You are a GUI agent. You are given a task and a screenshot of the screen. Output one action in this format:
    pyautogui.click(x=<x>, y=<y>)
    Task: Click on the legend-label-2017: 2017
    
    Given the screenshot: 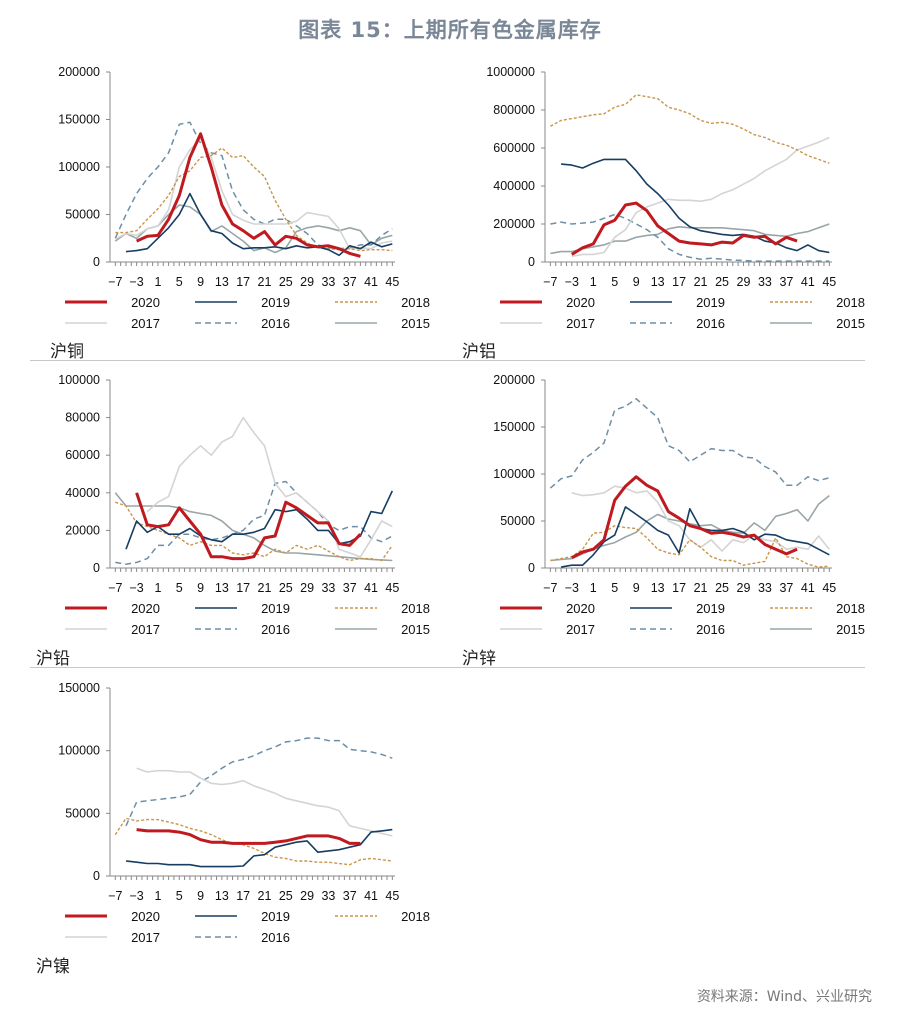 What is the action you would take?
    pyautogui.click(x=580, y=629)
    